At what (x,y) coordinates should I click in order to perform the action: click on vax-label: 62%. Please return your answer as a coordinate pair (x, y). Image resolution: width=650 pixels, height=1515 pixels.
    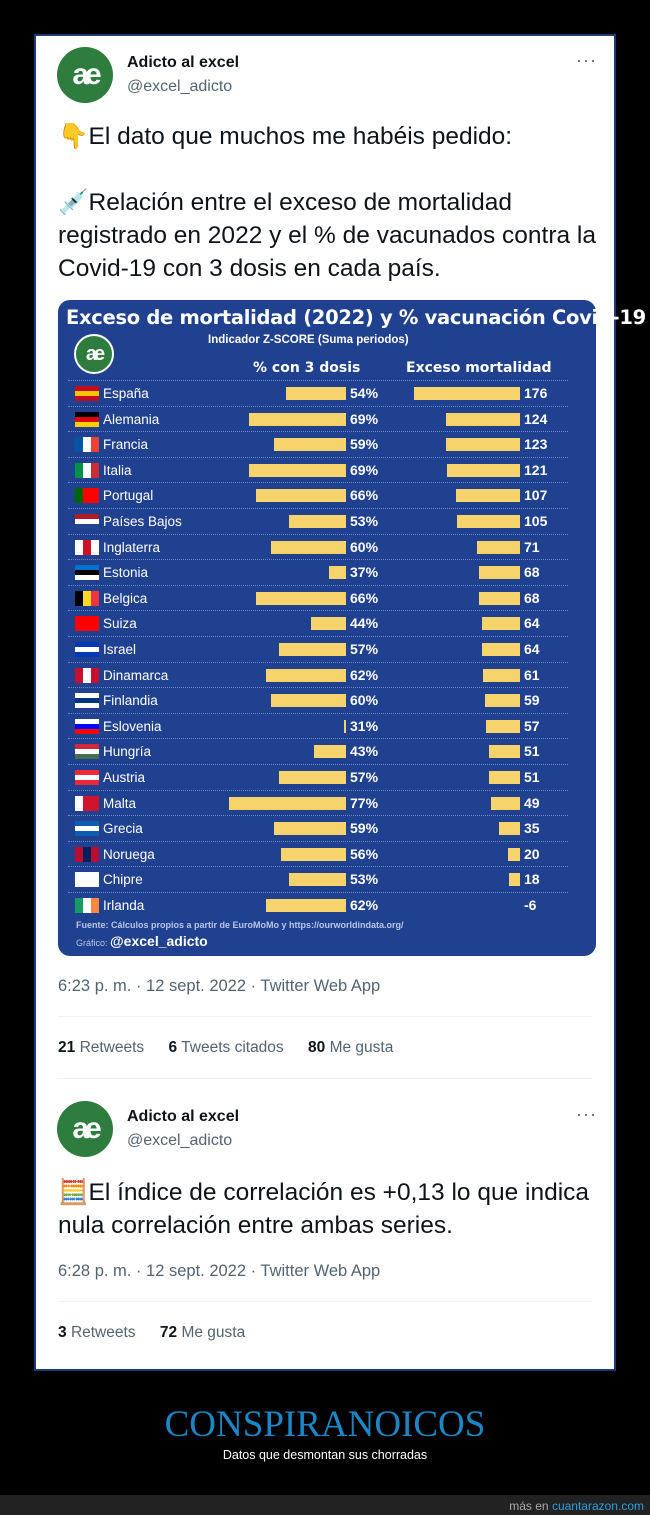
    Looking at the image, I should click on (364, 905).